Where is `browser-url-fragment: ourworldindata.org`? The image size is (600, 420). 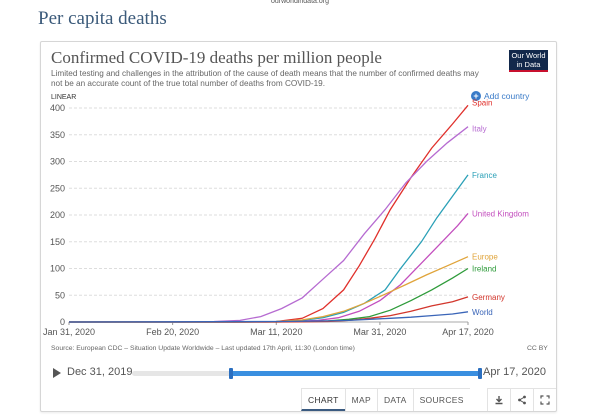
browser-url-fragment: ourworldindata.org is located at coordinates (300, 2).